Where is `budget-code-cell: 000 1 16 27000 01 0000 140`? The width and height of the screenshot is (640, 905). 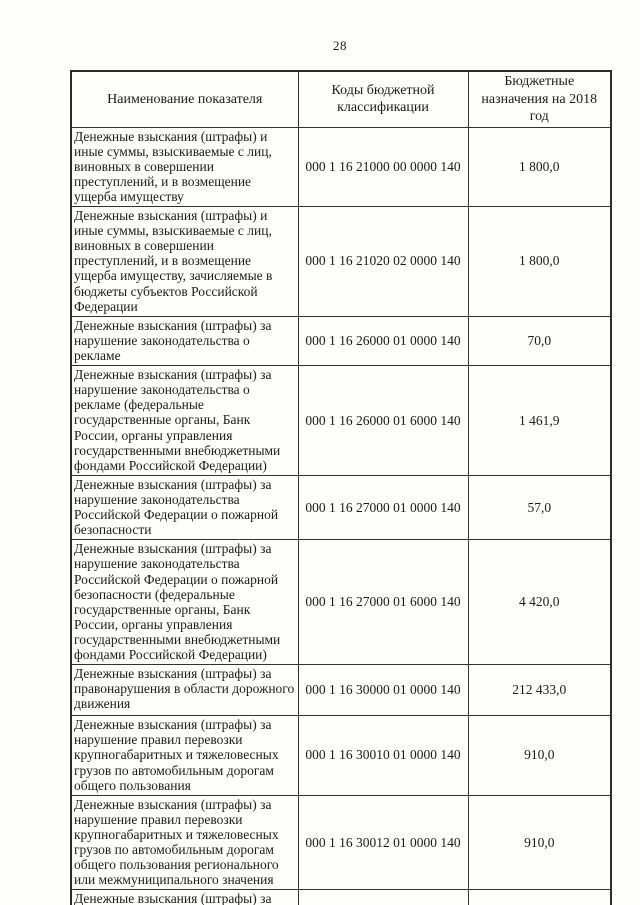
budget-code-cell: 000 1 16 27000 01 0000 140 is located at coordinates (383, 507).